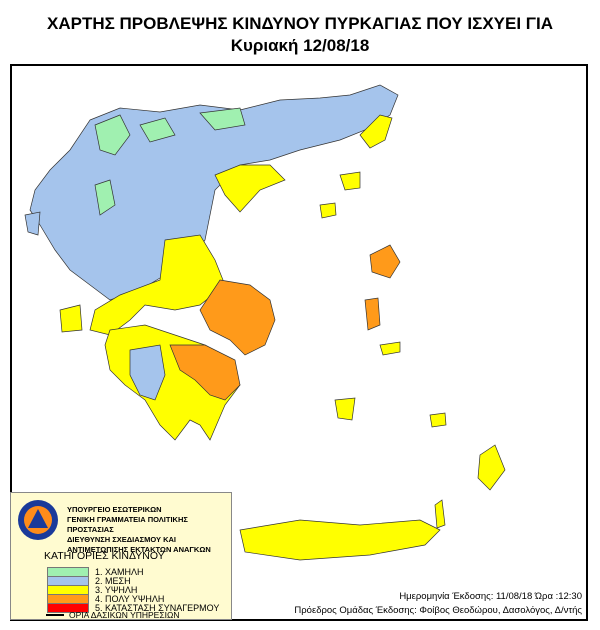  I want to click on org-line: ΥΠΟΥΡΓΕΙΟ ΕΣΩΤΕΡΙΚΩΝ, so click(114, 509).